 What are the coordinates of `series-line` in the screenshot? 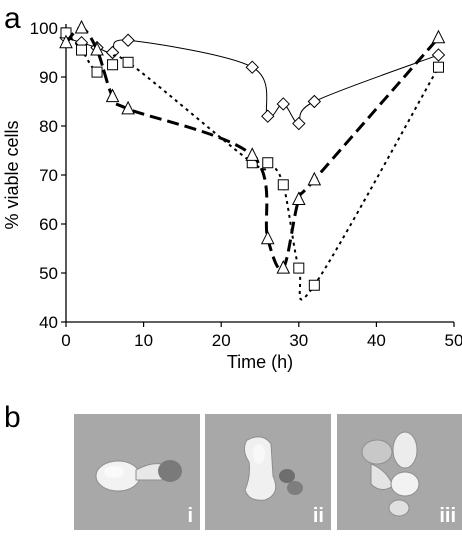 It's located at (252, 81).